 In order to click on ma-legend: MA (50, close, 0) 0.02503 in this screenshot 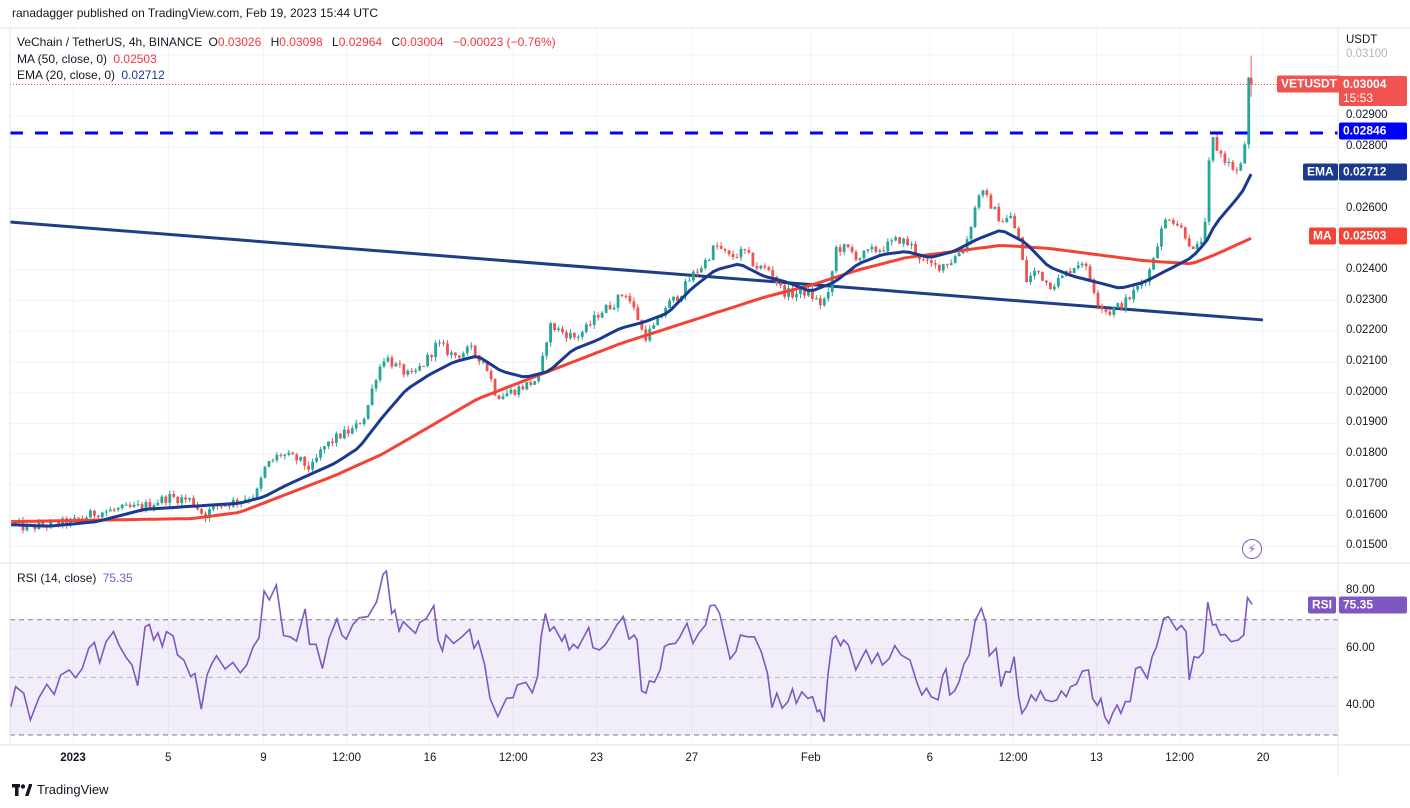, I will do `click(88, 59)`.